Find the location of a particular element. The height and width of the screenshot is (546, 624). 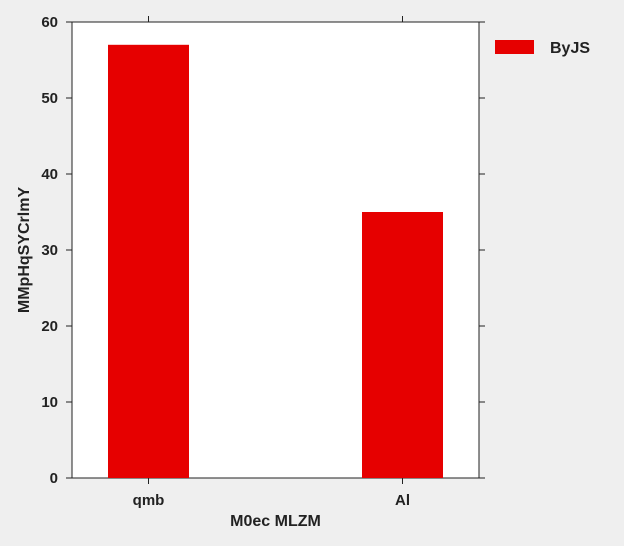

y-tick-label: 30 is located at coordinates (49, 250).